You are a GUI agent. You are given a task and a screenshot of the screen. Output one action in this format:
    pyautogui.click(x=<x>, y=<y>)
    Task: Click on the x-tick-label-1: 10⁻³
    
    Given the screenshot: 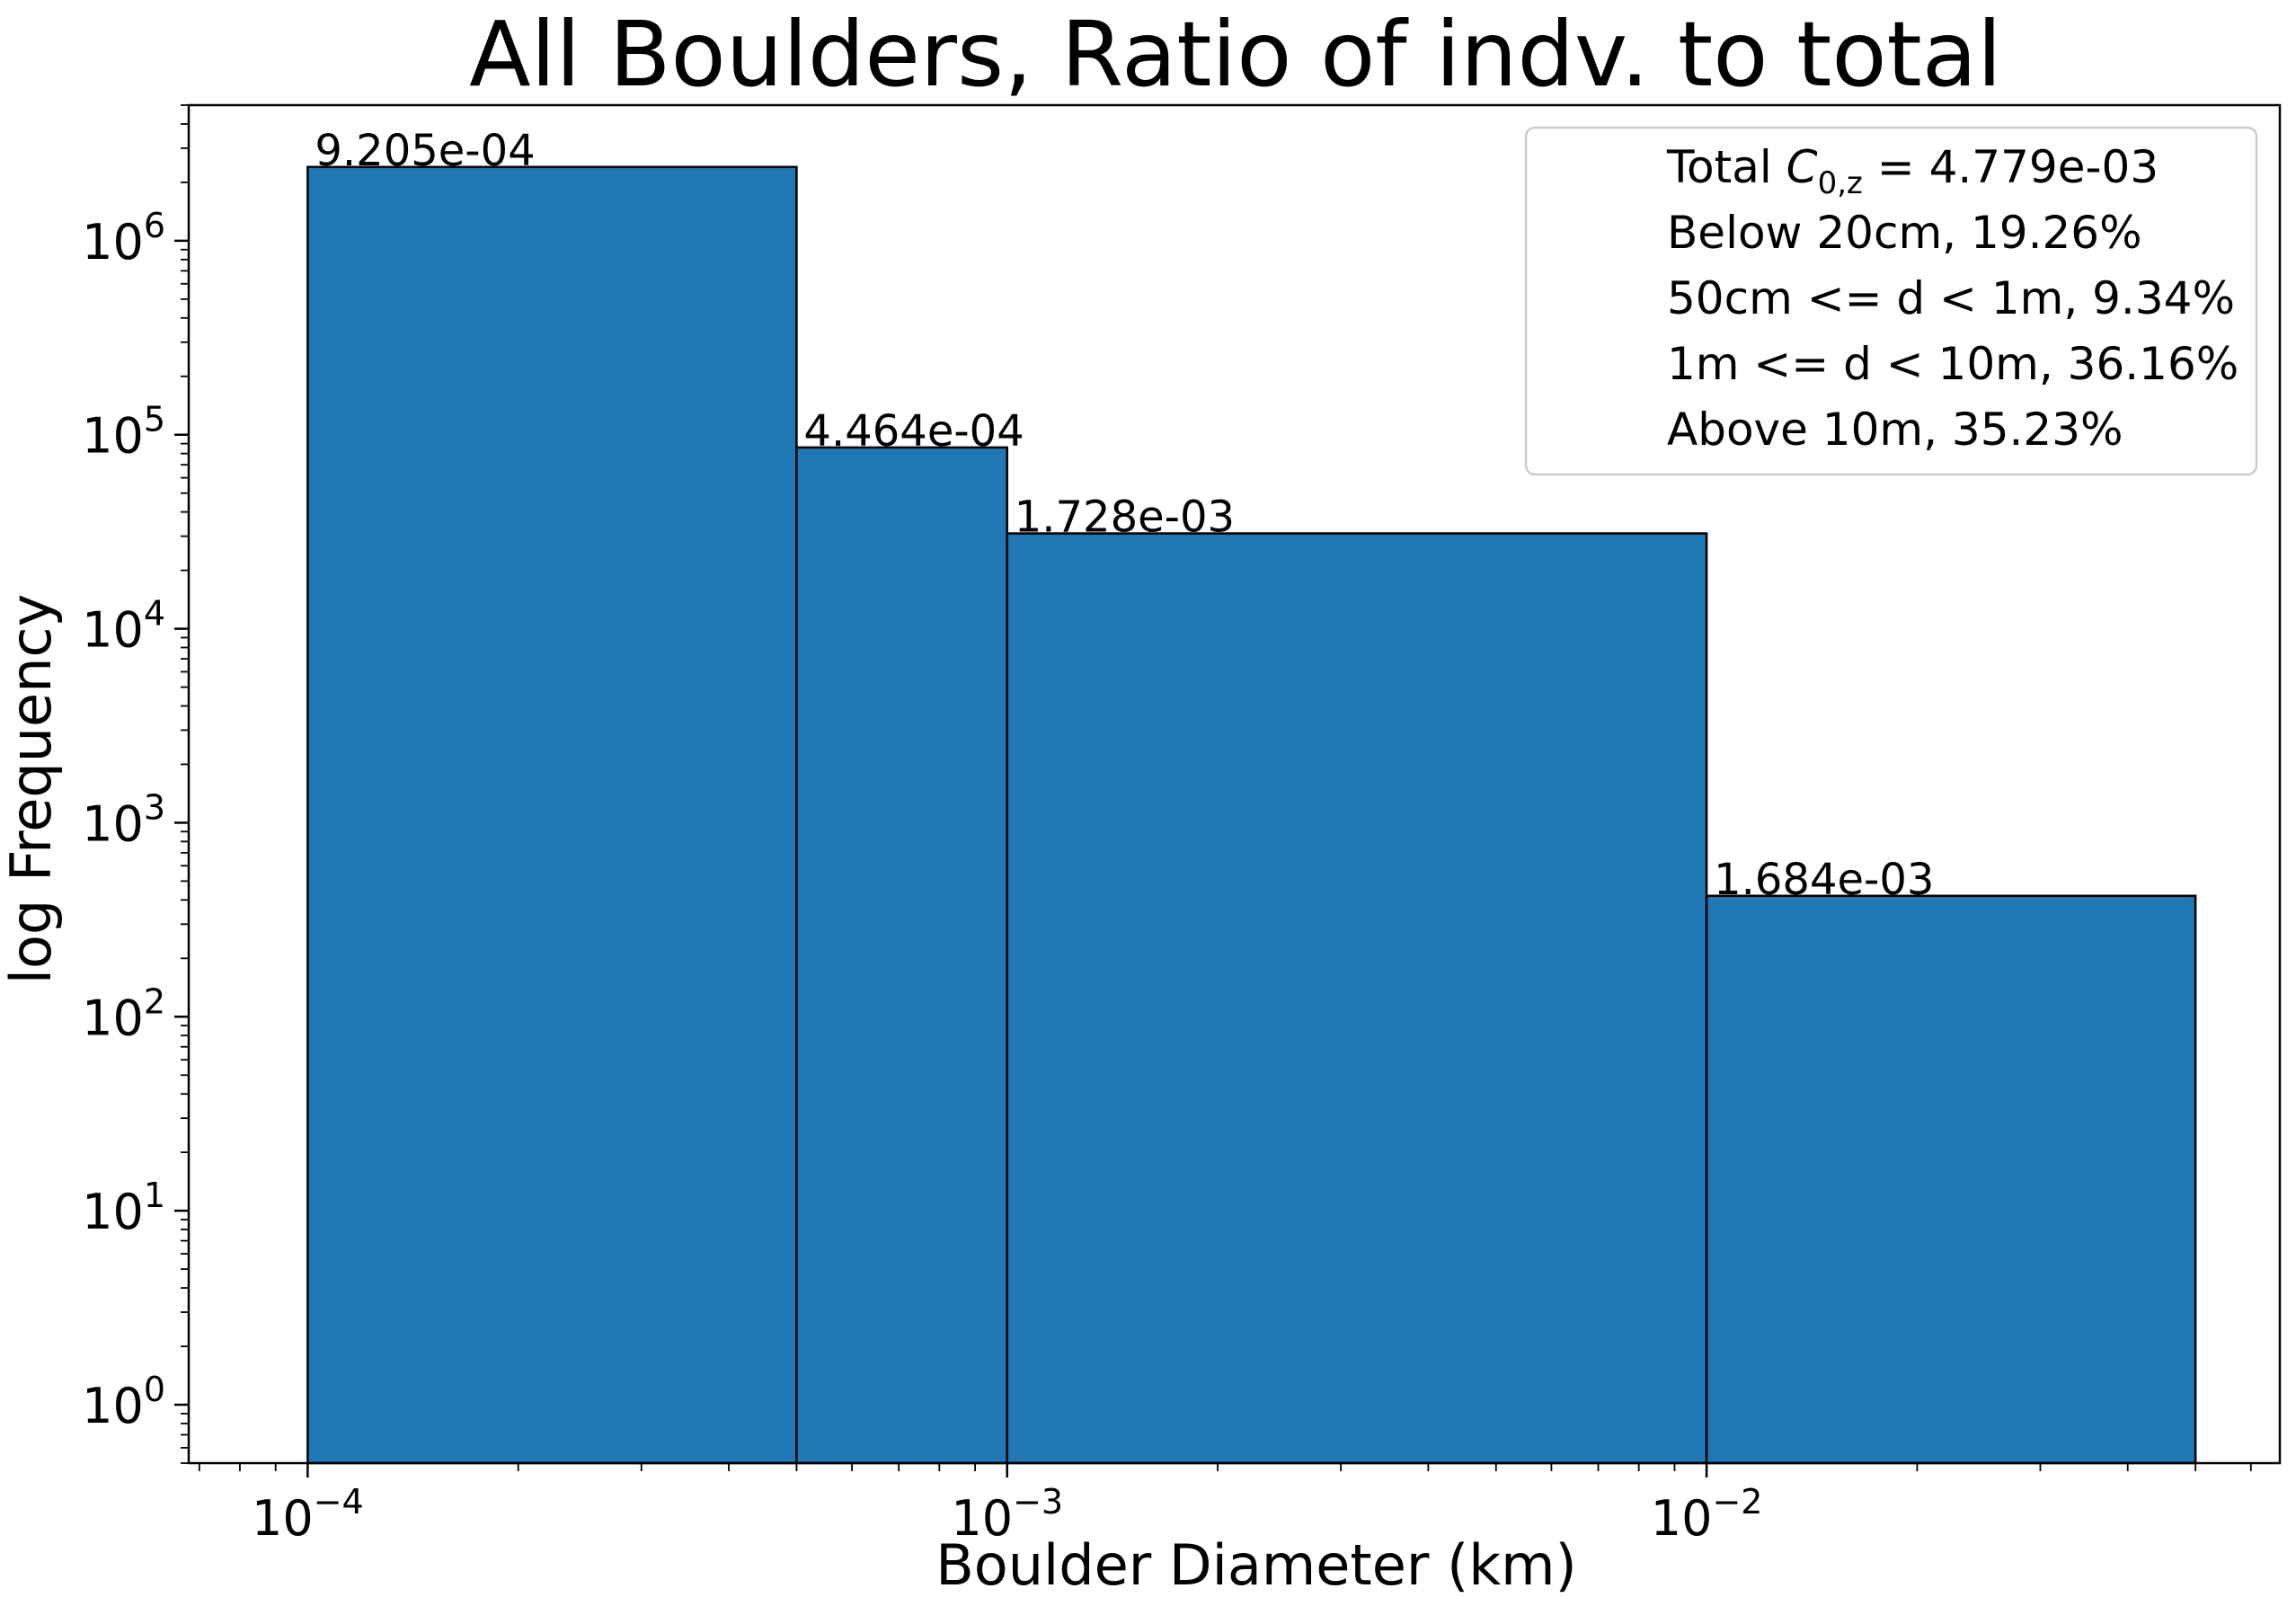 What is the action you would take?
    pyautogui.click(x=1007, y=1514)
    